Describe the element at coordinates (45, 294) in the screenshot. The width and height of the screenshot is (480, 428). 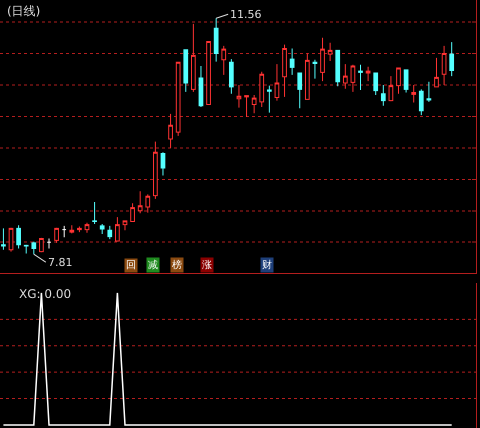
I see `chart-title: XG: 0.00` at that location.